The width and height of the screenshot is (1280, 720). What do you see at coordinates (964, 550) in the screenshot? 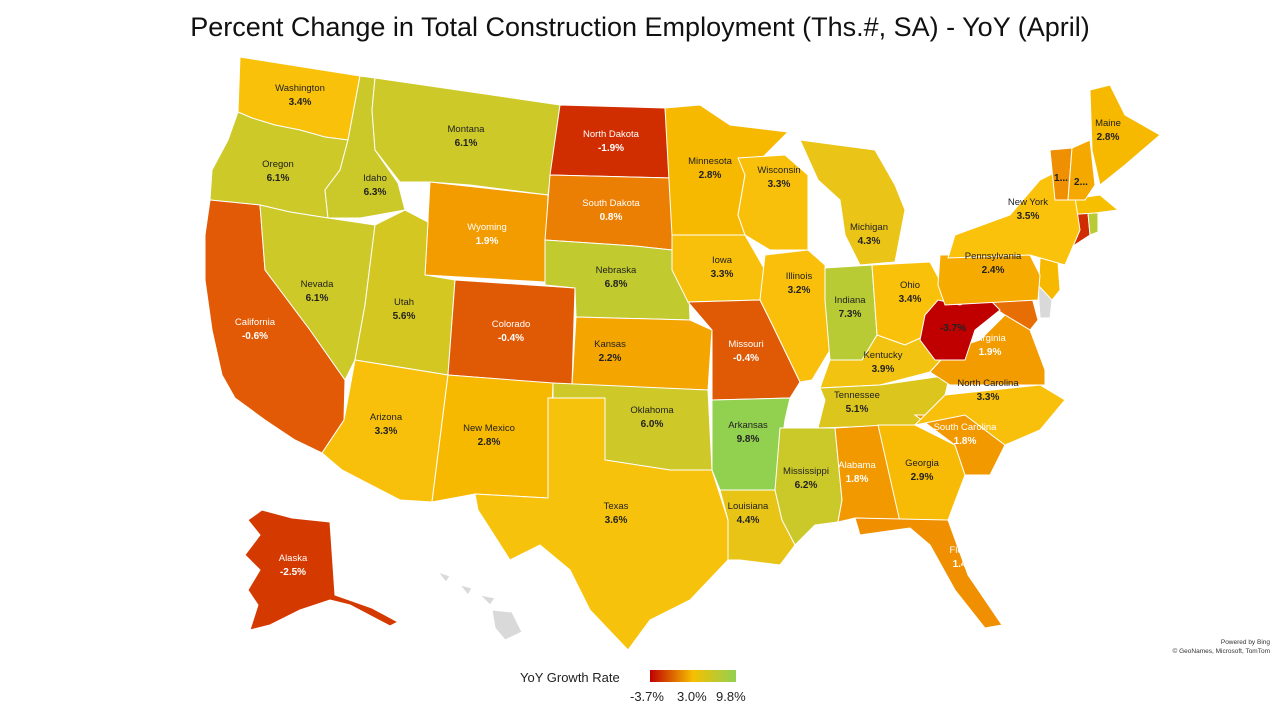
I see `state-name-fl: Florida` at bounding box center [964, 550].